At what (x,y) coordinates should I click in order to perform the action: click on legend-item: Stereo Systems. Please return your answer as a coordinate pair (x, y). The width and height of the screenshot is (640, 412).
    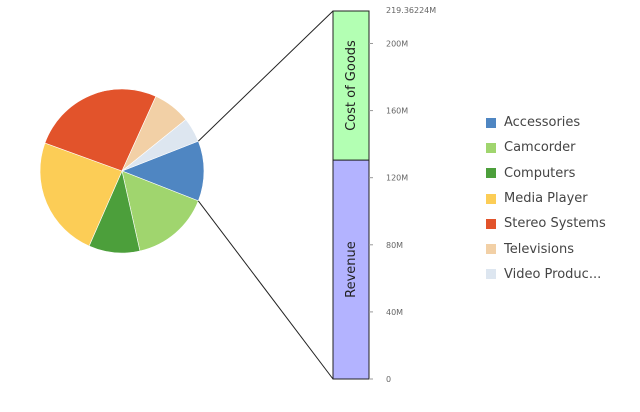
    Looking at the image, I should click on (546, 223).